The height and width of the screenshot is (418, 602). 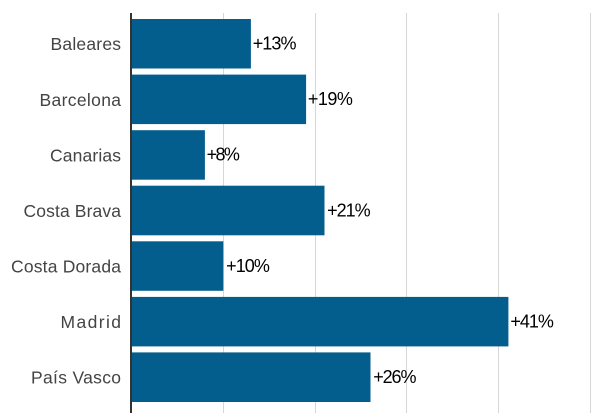 What do you see at coordinates (349, 210) in the screenshot?
I see `svg-text: +21%` at bounding box center [349, 210].